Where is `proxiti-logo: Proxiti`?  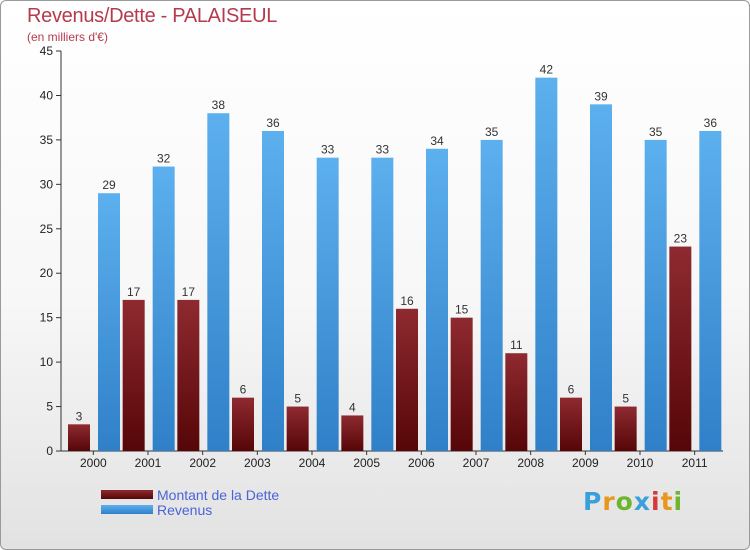
proxiti-logo: Proxiti is located at coordinates (633, 501).